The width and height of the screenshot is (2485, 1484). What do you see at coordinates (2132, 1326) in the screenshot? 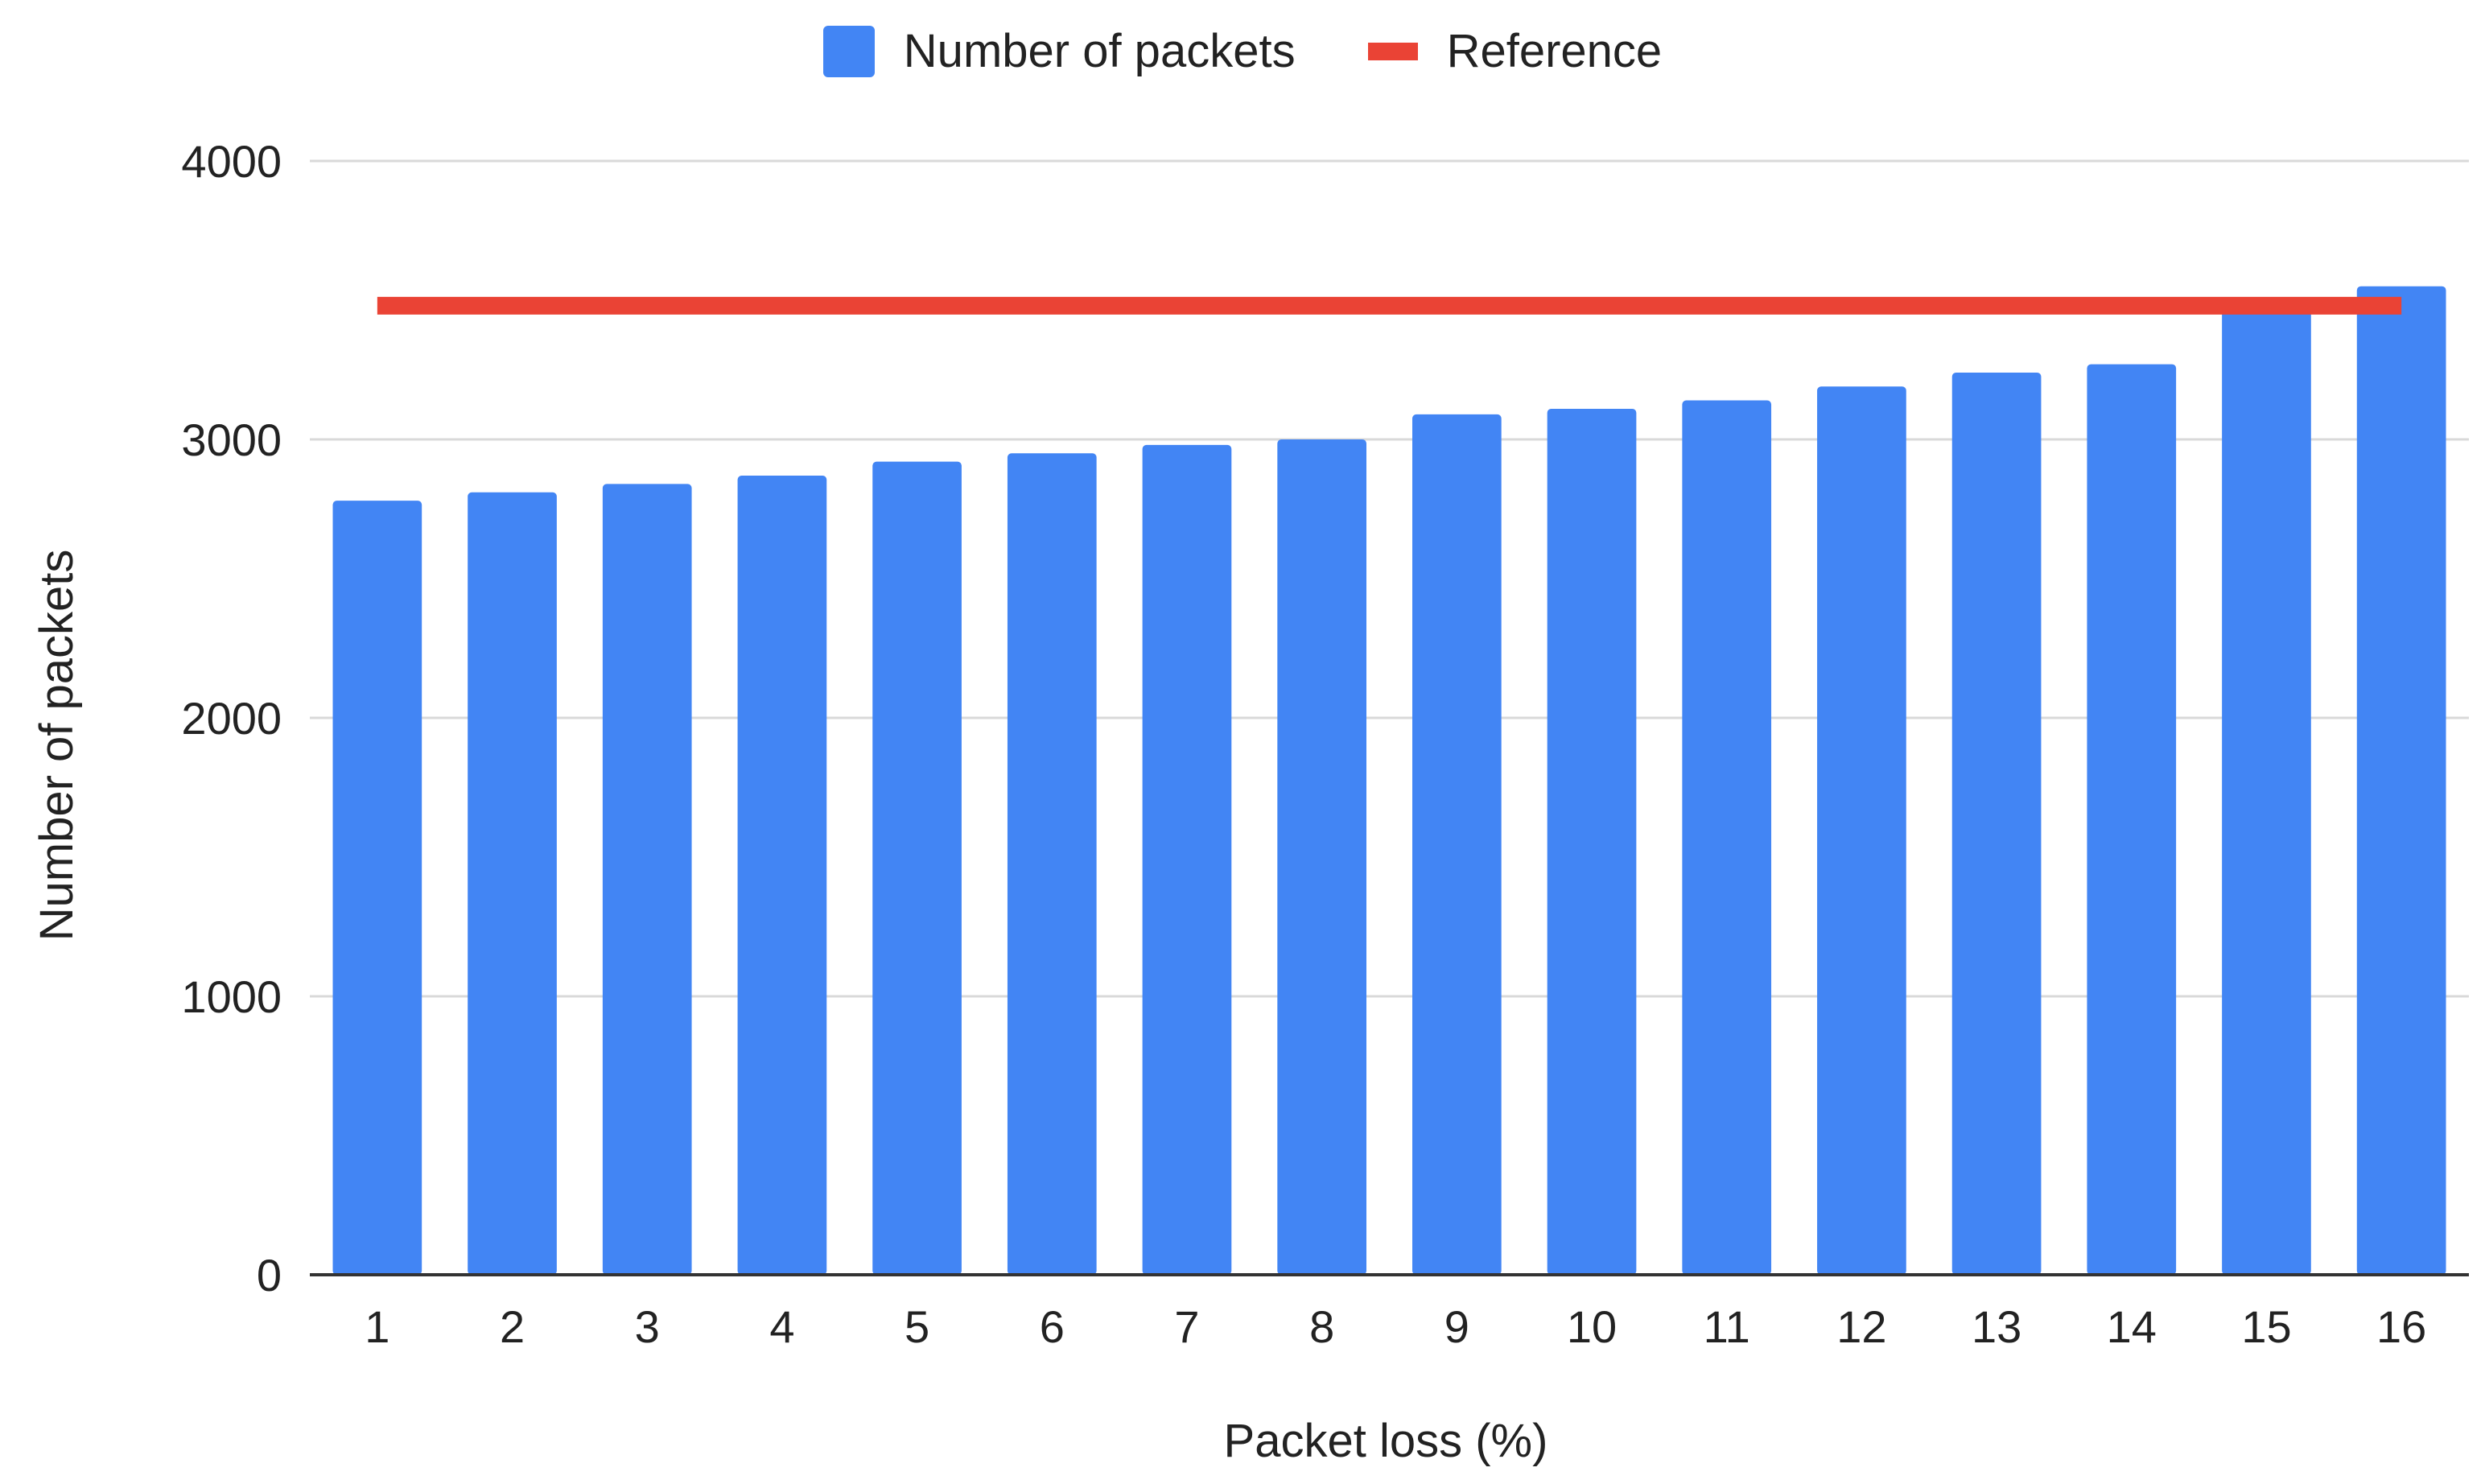
I see `x-tick-label-14: 14` at bounding box center [2132, 1326].